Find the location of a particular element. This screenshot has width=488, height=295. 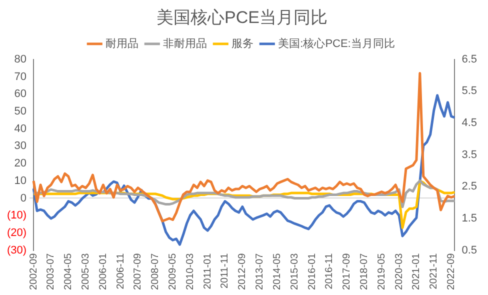

x-tick-label: 2016-11 is located at coordinates (330, 271).